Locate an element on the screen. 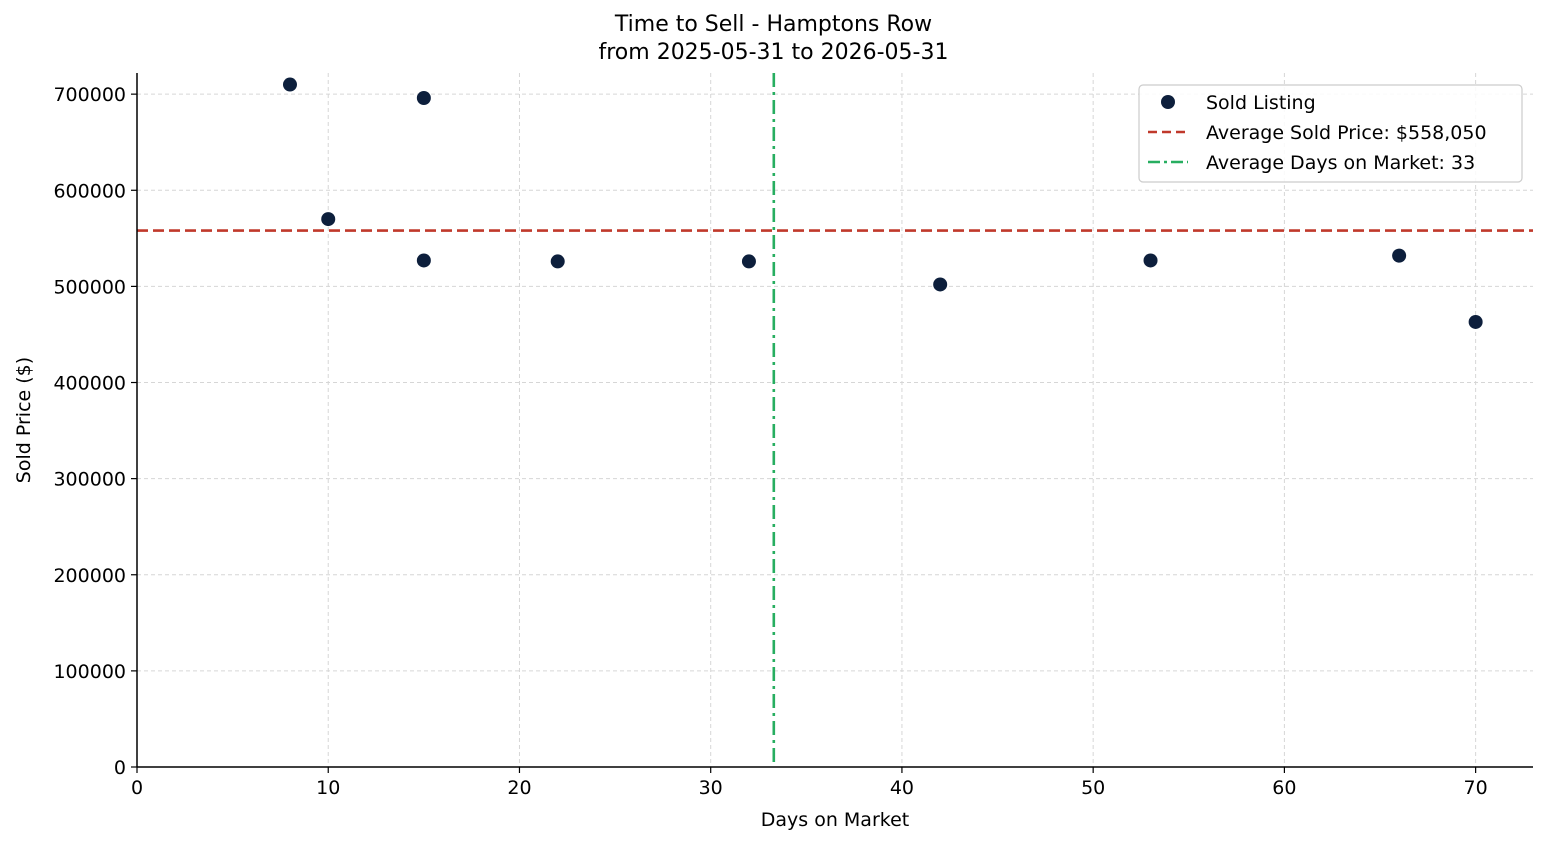 This screenshot has width=1547, height=845. legend-box is located at coordinates (1330, 133).